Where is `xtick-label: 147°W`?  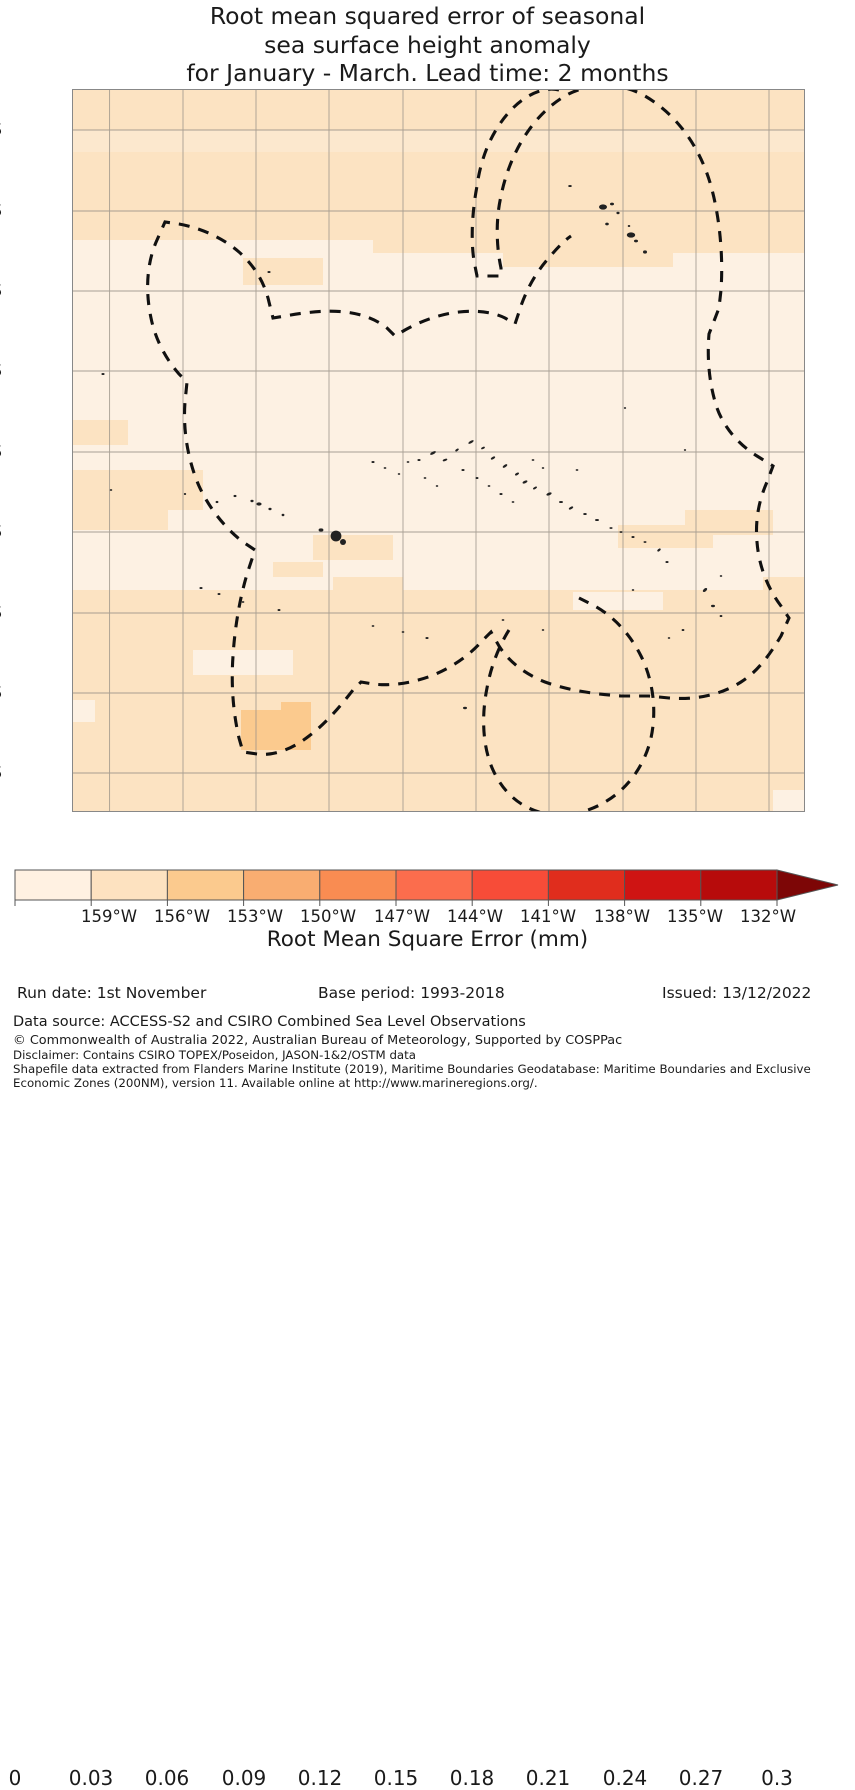 xtick-label: 147°W is located at coordinates (402, 916).